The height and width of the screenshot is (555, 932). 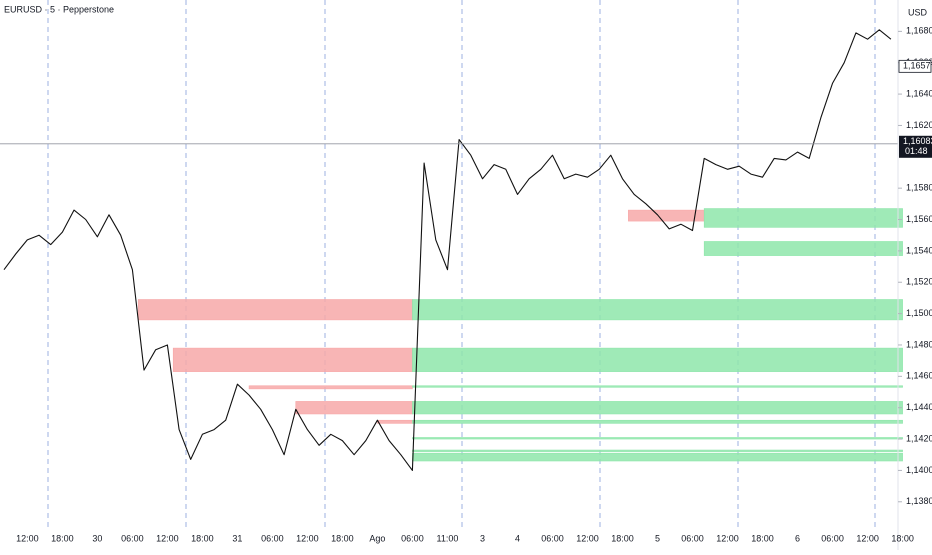 What do you see at coordinates (919, 376) in the screenshot?
I see `y-tick-label: 1,14600` at bounding box center [919, 376].